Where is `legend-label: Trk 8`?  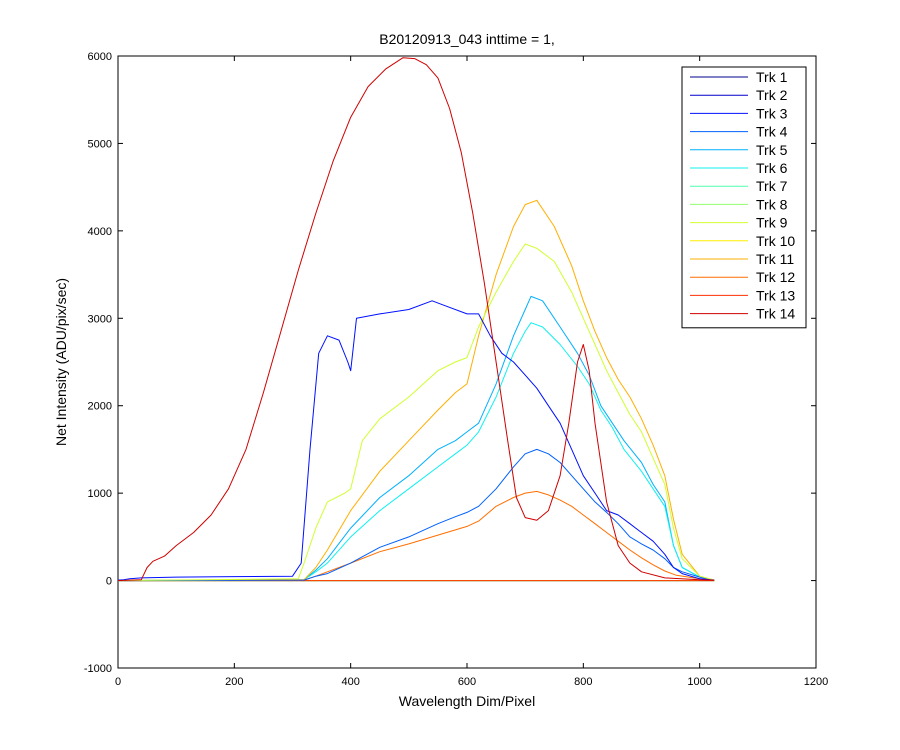 legend-label: Trk 8 is located at coordinates (772, 204).